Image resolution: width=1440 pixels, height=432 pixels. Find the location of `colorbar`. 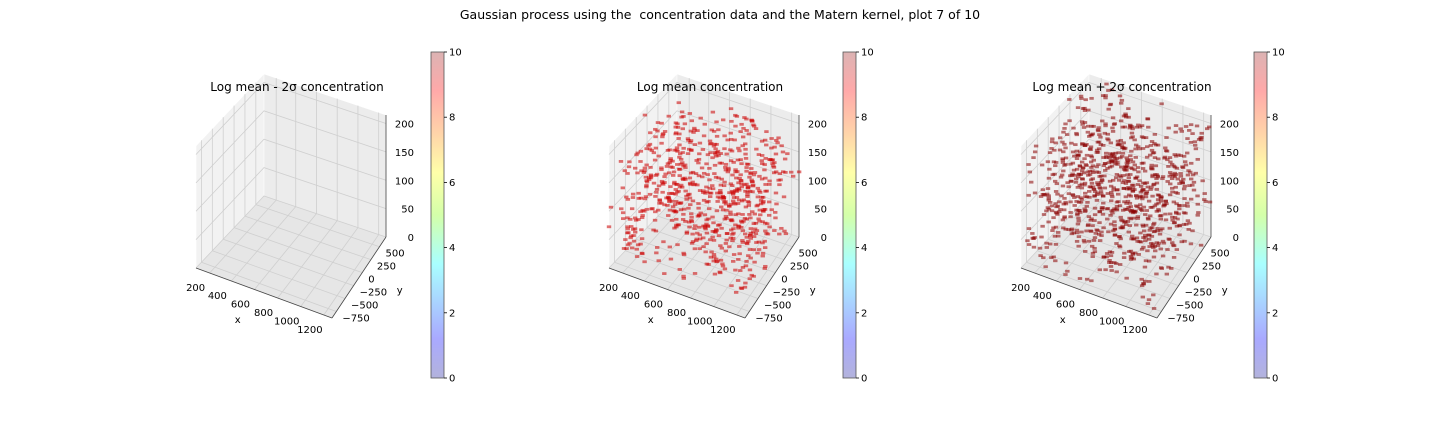

colorbar is located at coordinates (849, 215).